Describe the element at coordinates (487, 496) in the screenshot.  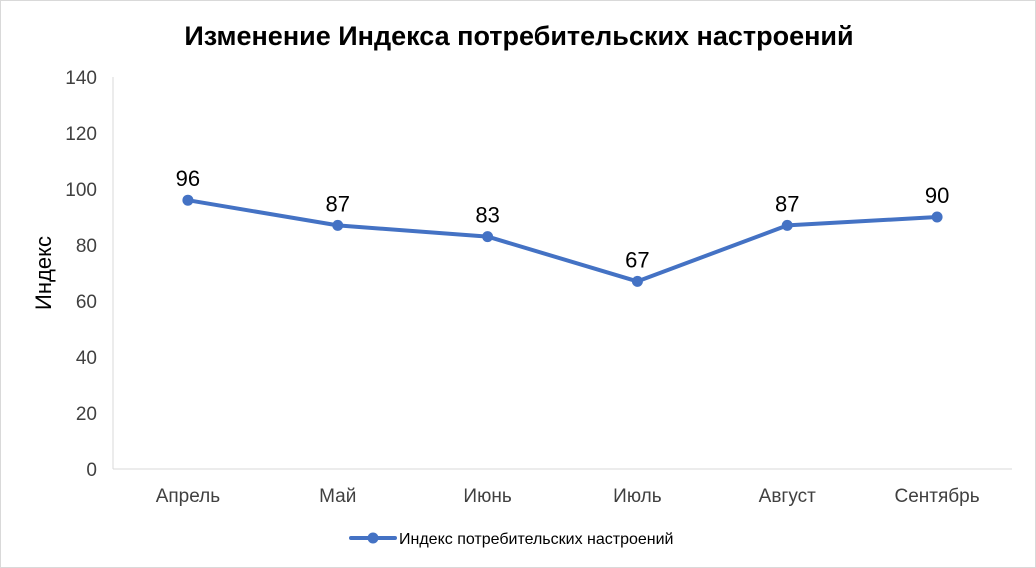
I see `x-tick-label: Июнь` at that location.